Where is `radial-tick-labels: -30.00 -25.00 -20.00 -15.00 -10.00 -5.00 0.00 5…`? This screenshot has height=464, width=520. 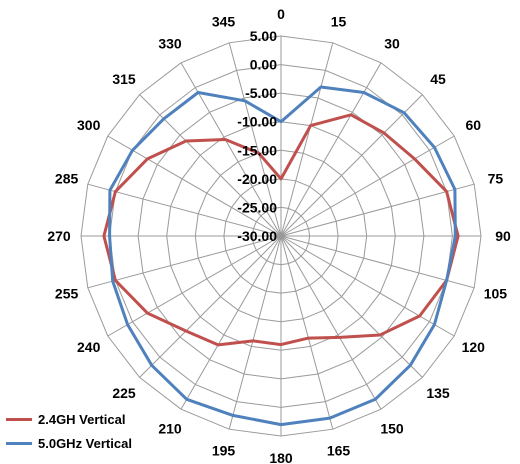 radial-tick-labels: -30.00 -25.00 -20.00 -15.00 -10.00 -5.00 0.00 5… is located at coordinates (257, 136).